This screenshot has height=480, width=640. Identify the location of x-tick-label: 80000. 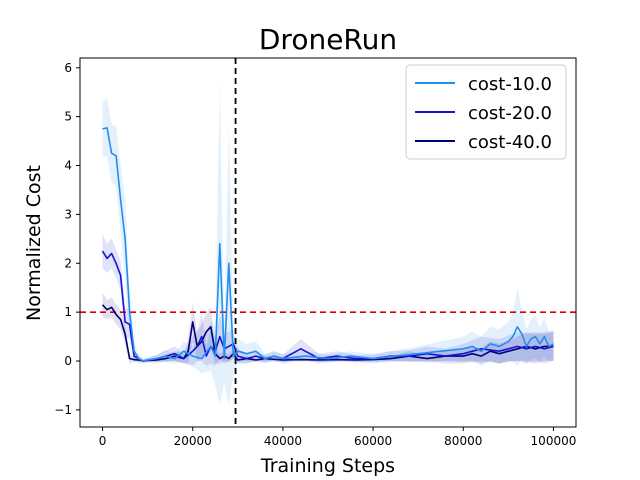
(463, 441).